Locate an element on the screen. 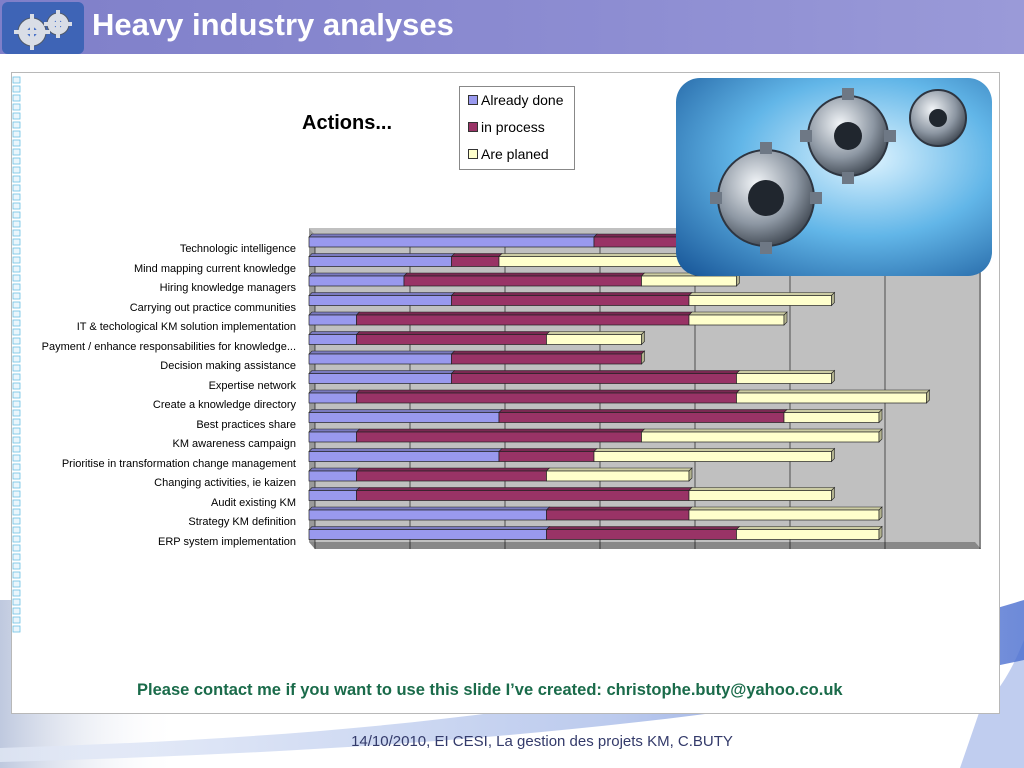 The image size is (1024, 768). category-label: Decision making assistance is located at coordinates (228, 366).